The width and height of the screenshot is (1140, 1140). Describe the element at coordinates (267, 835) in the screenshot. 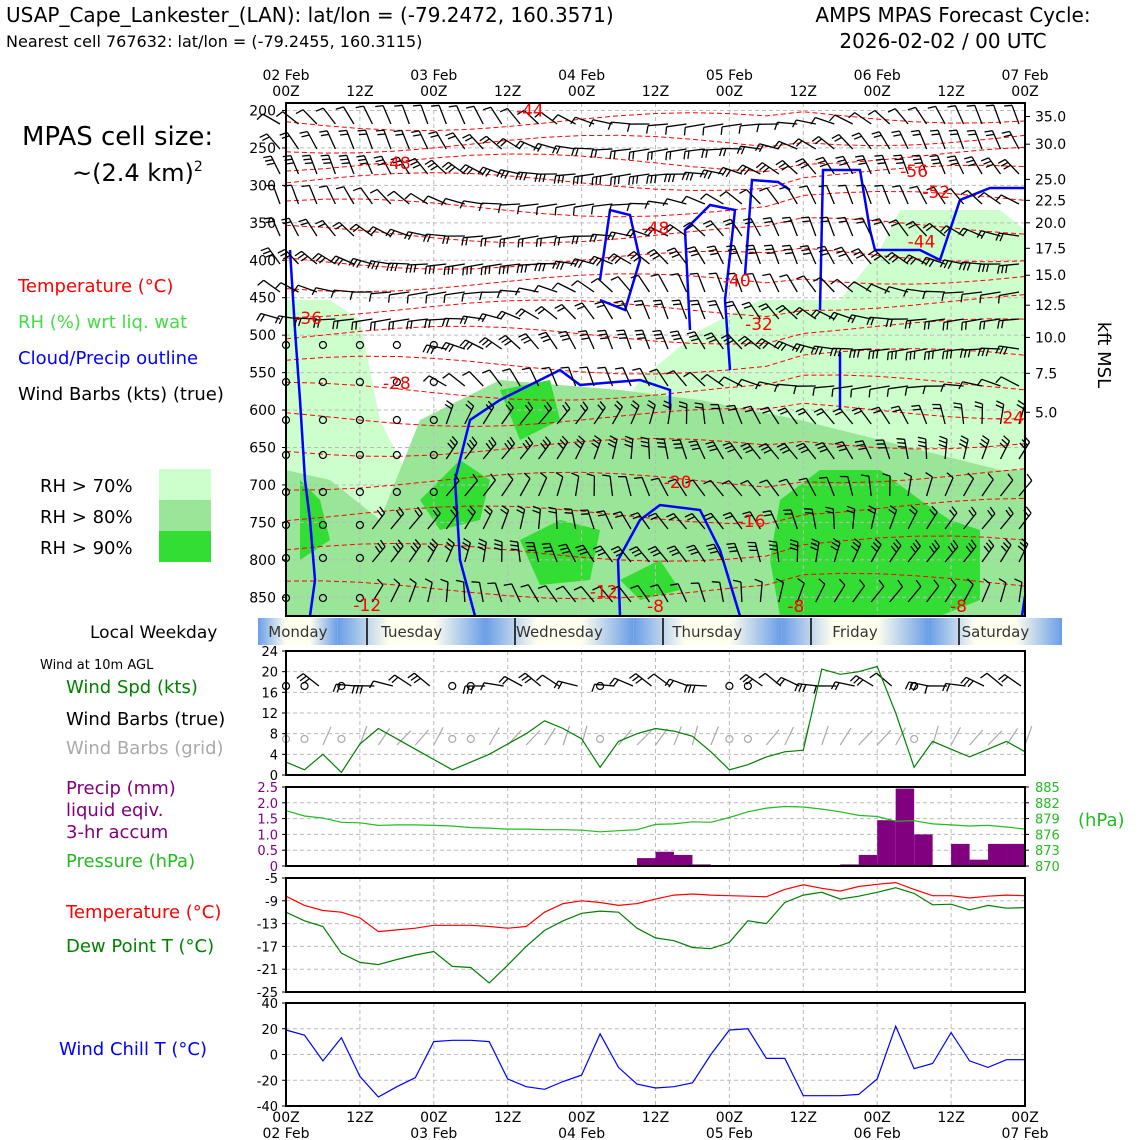

I see `panel-tick-label: 1.0` at that location.